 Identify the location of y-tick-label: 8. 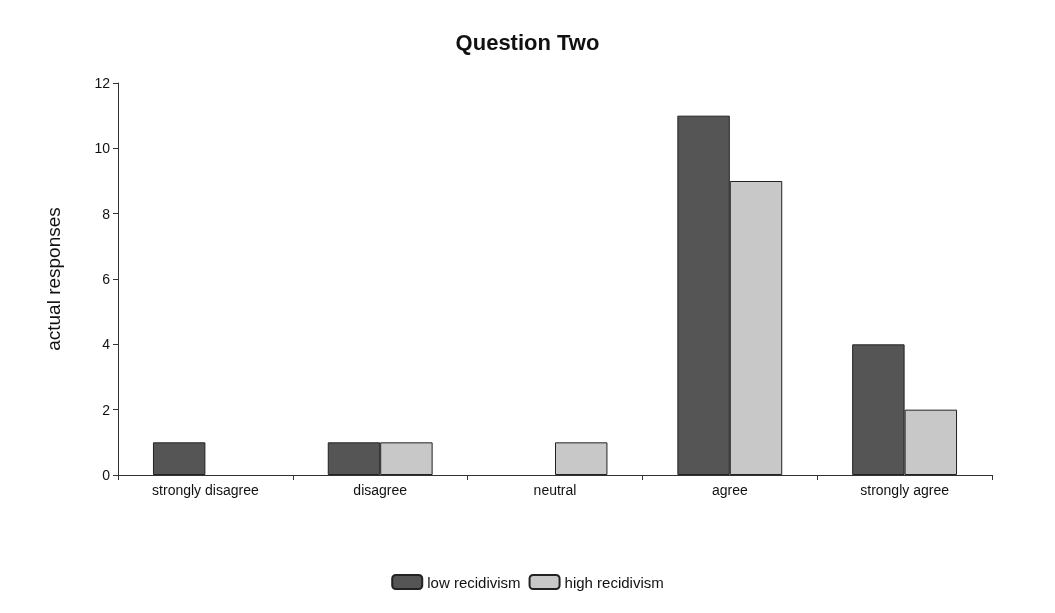
(106, 213).